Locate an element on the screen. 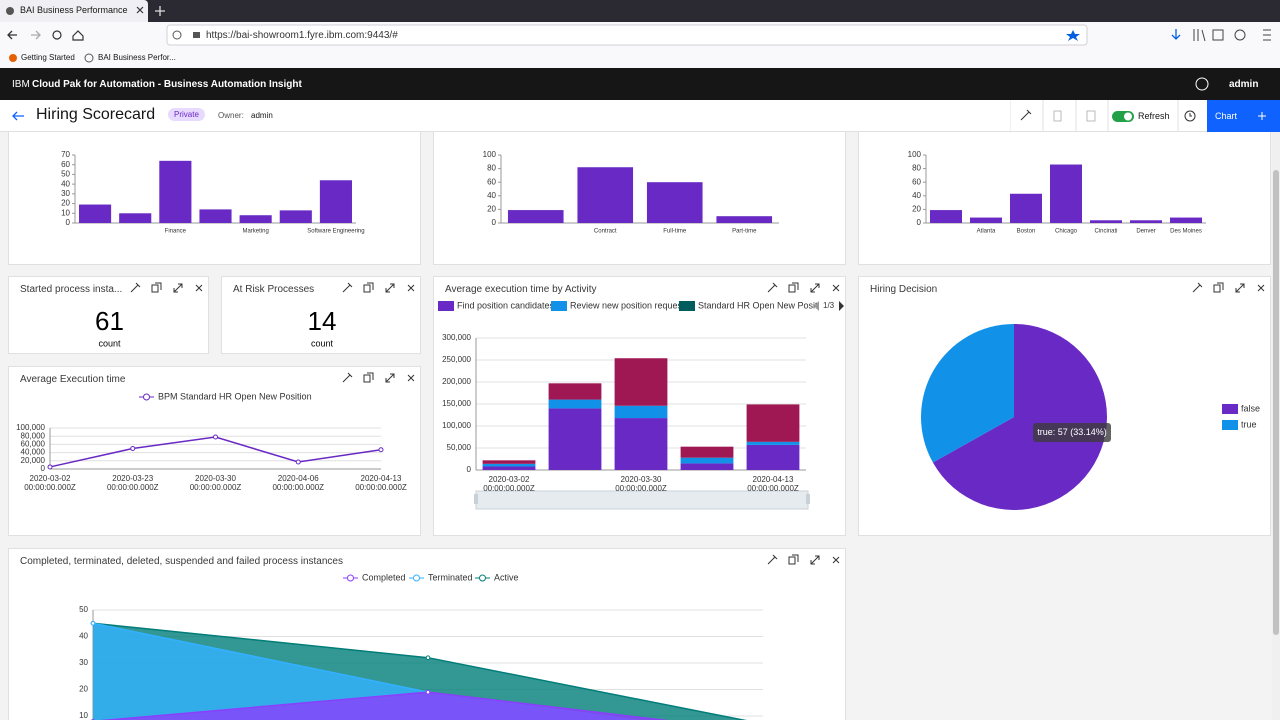 This screenshot has height=720, width=1280. home-button is located at coordinates (78, 35).